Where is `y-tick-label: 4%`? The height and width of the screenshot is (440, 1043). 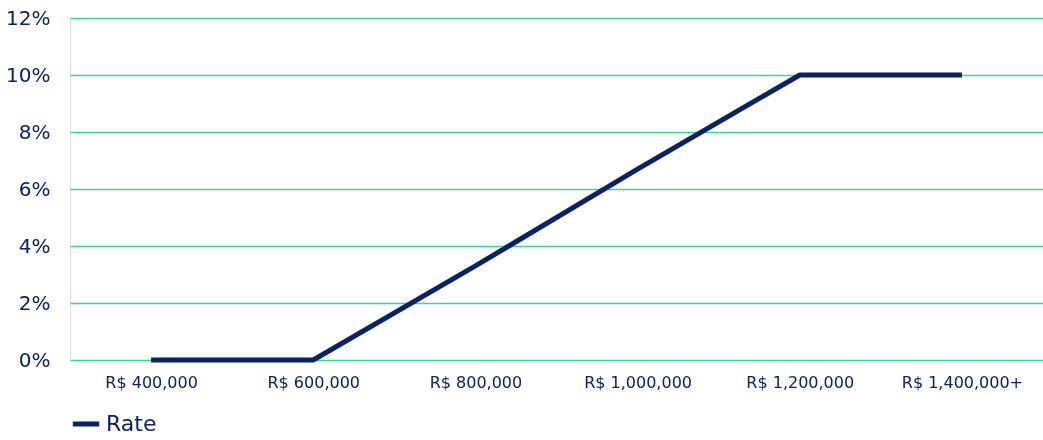 y-tick-label: 4% is located at coordinates (34, 245).